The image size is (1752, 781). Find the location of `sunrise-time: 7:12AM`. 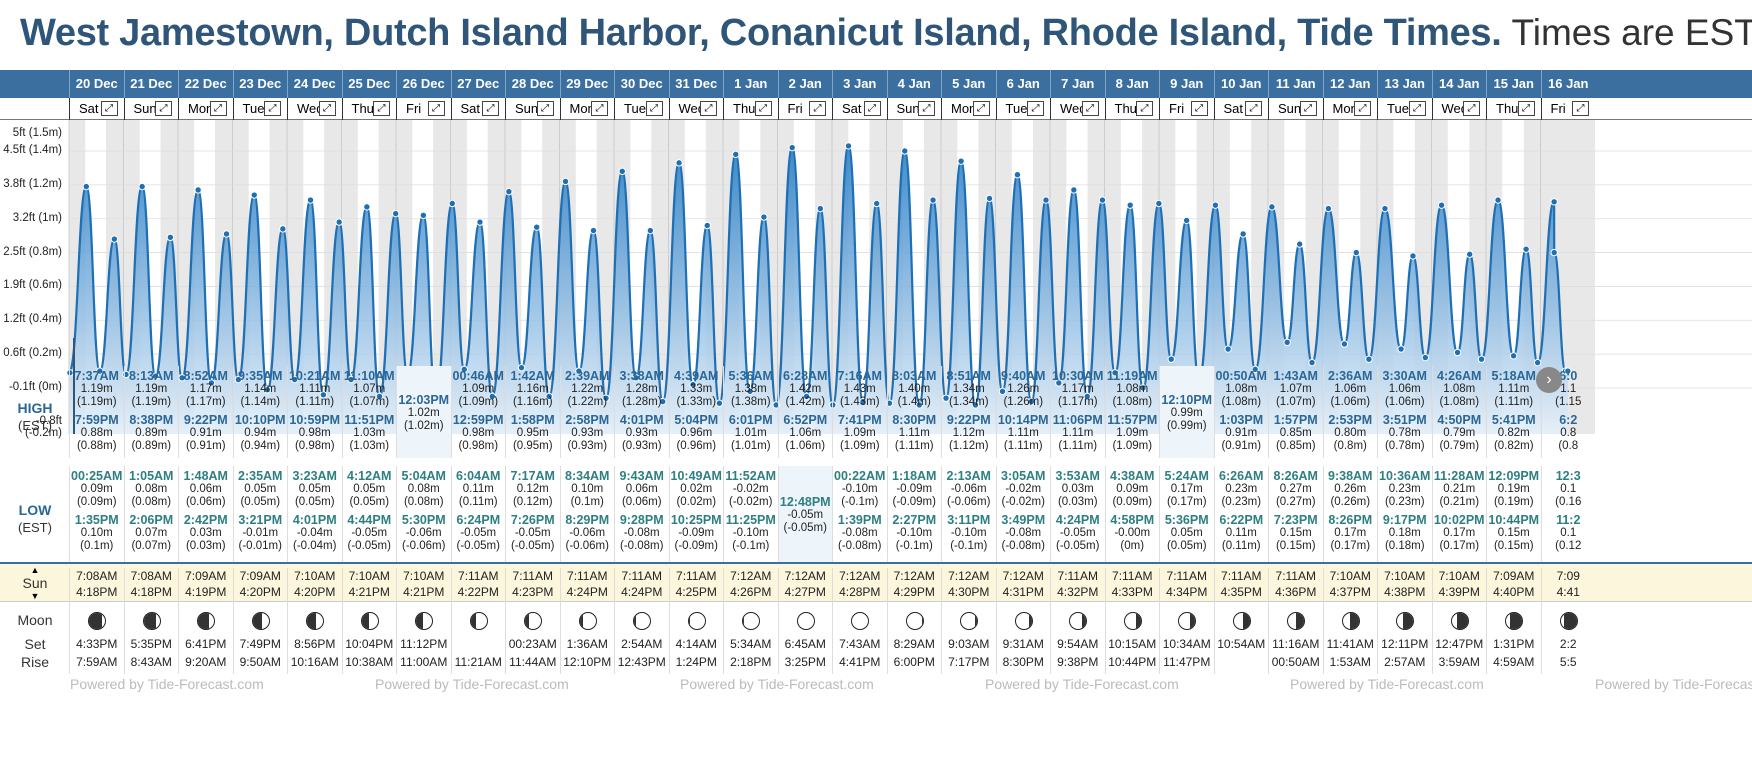

sunrise-time: 7:12AM is located at coordinates (1023, 576).